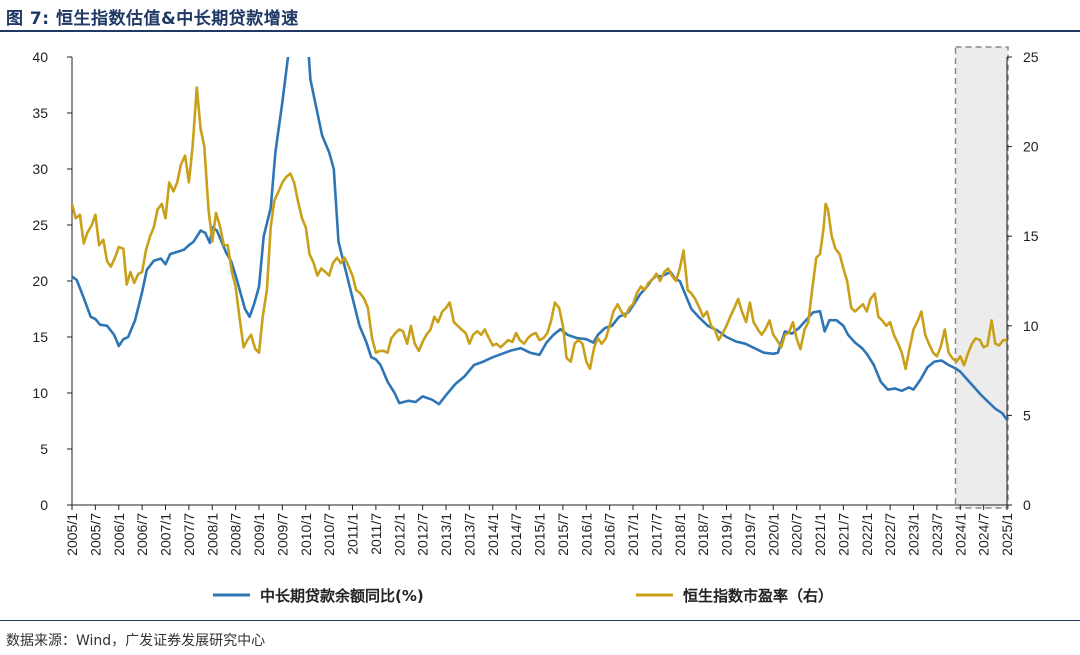 The width and height of the screenshot is (1080, 655). Describe the element at coordinates (40, 281) in the screenshot. I see `y-left-tick-label: 20` at that location.